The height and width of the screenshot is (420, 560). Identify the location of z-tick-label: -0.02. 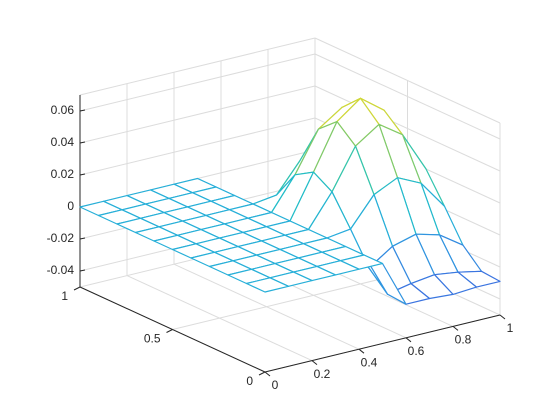
(61, 238).